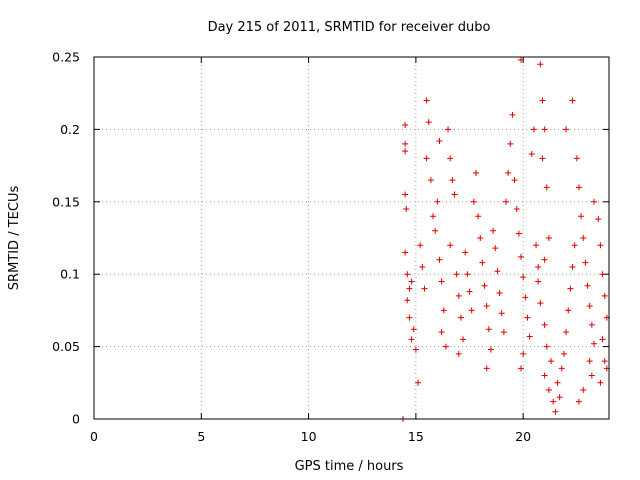 The height and width of the screenshot is (480, 640). Describe the element at coordinates (76, 419) in the screenshot. I see `y-tick-label: 0` at that location.